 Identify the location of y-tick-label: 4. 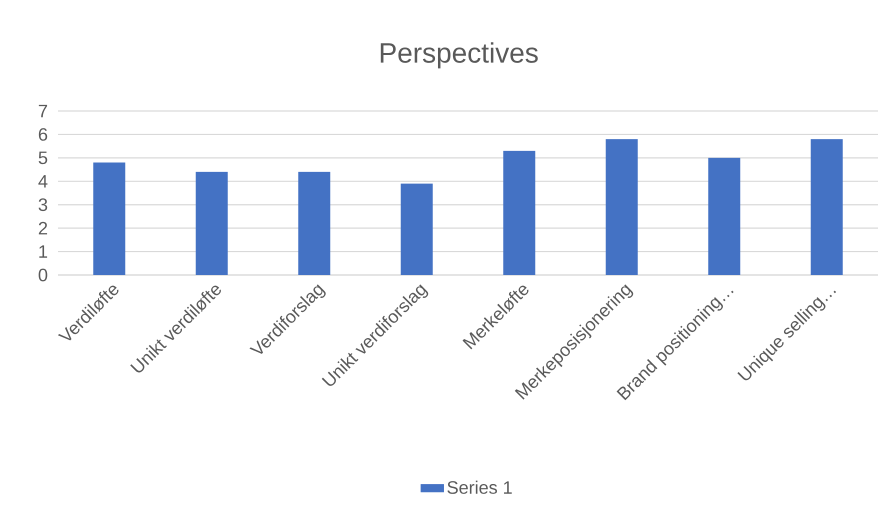
(43, 181).